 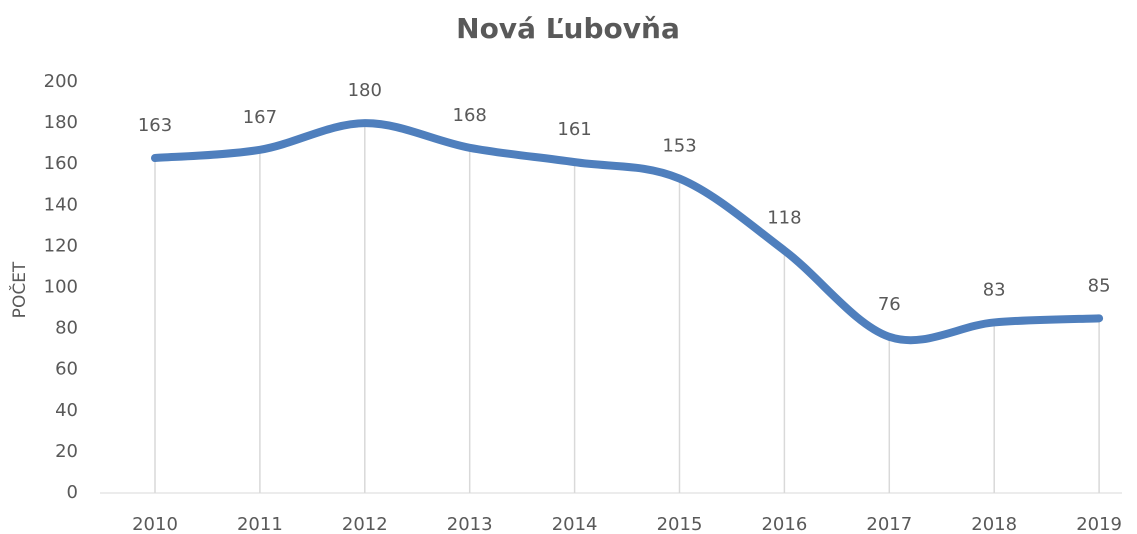 I want to click on x-tick-label: 2016, so click(x=784, y=524).